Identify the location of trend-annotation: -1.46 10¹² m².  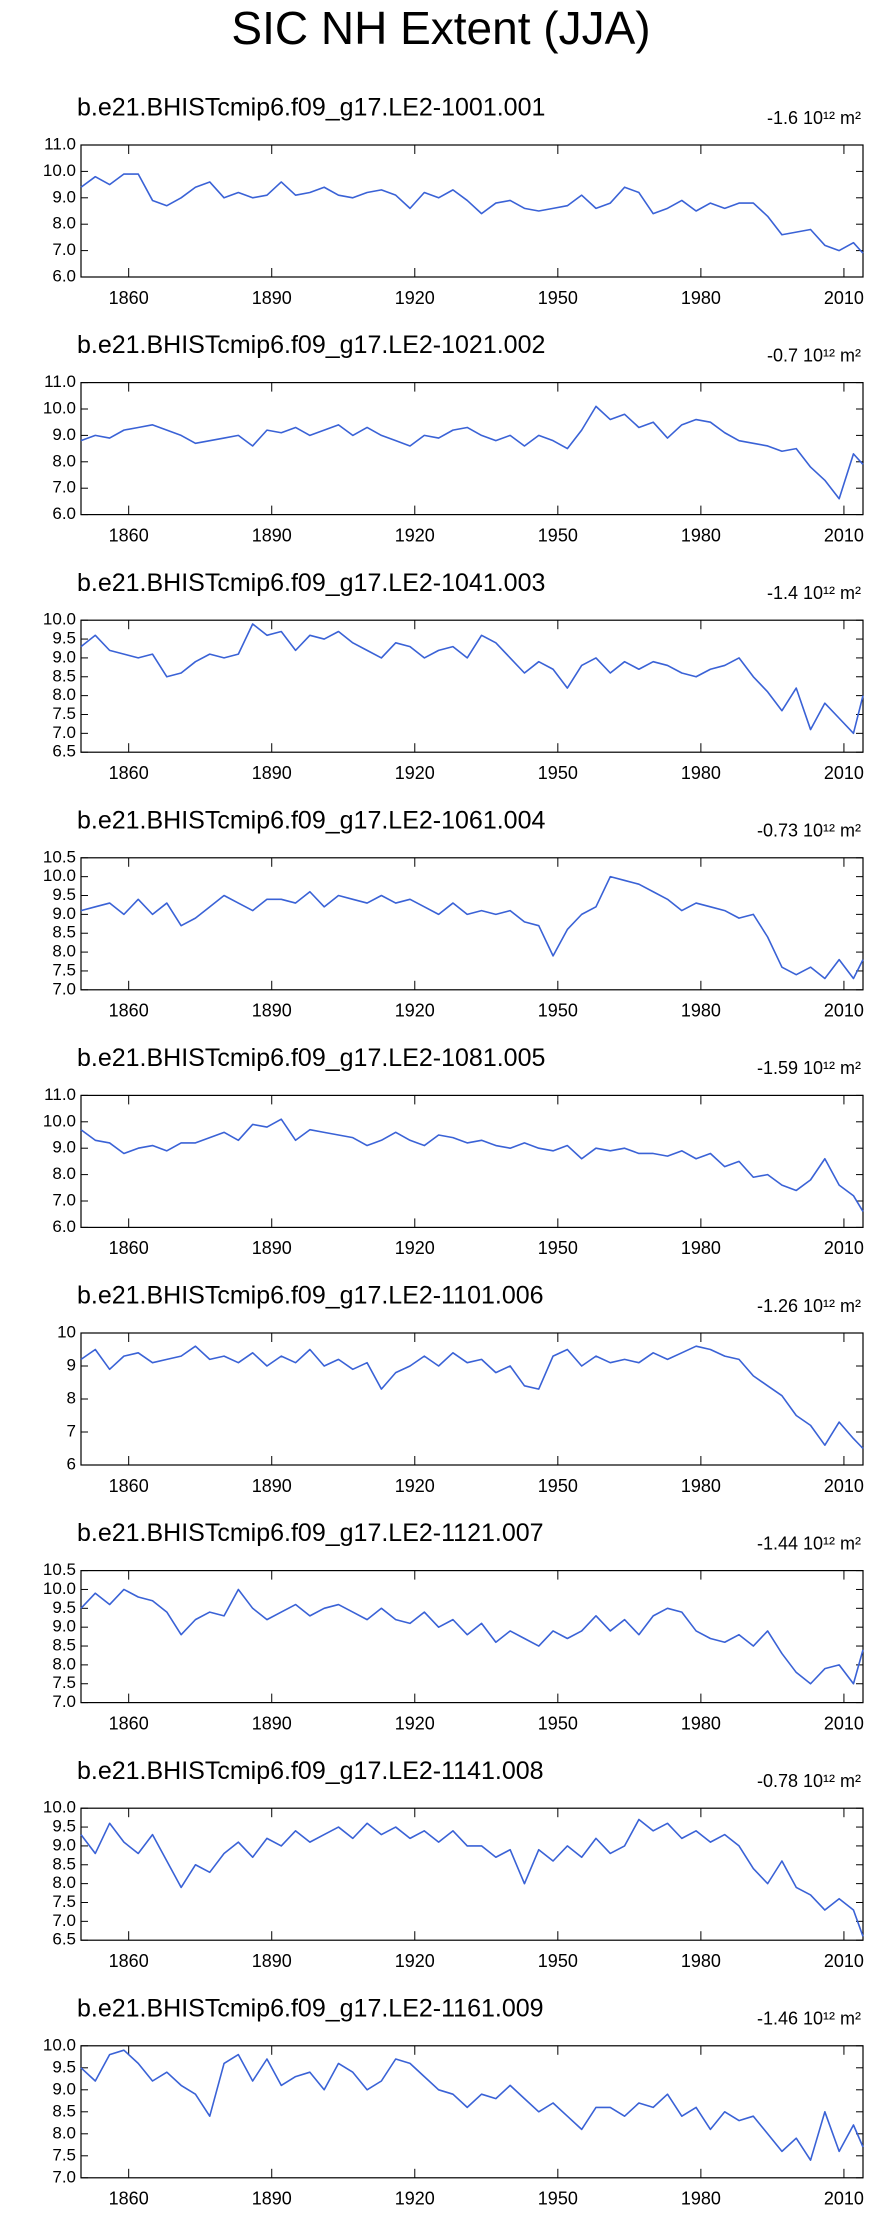
(809, 2019).